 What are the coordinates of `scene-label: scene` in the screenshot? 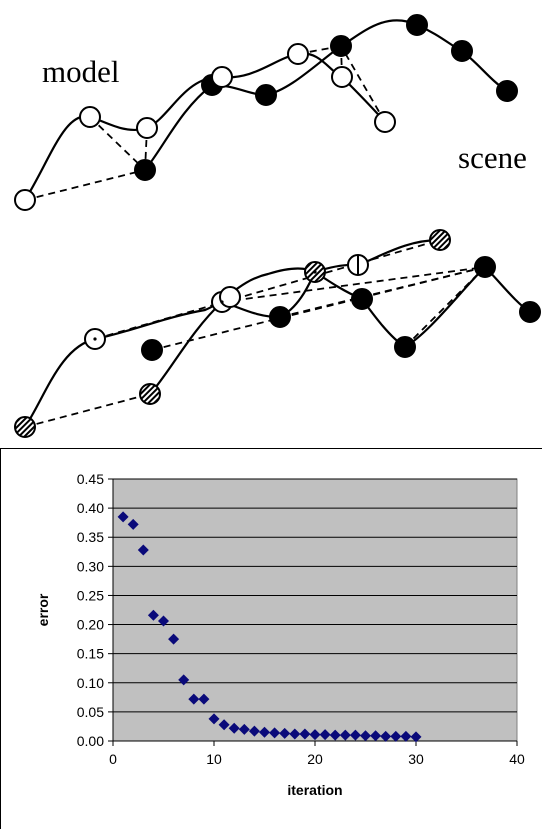 It's located at (492, 157).